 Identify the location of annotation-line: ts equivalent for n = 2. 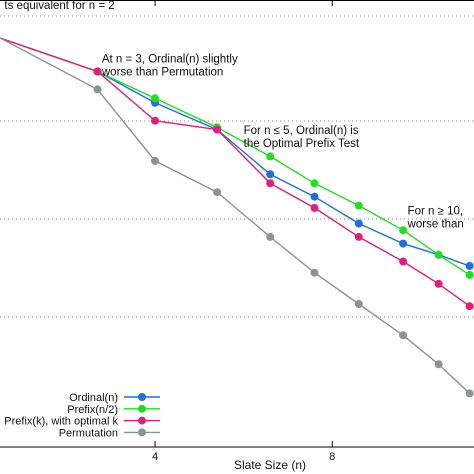
(59, 6).